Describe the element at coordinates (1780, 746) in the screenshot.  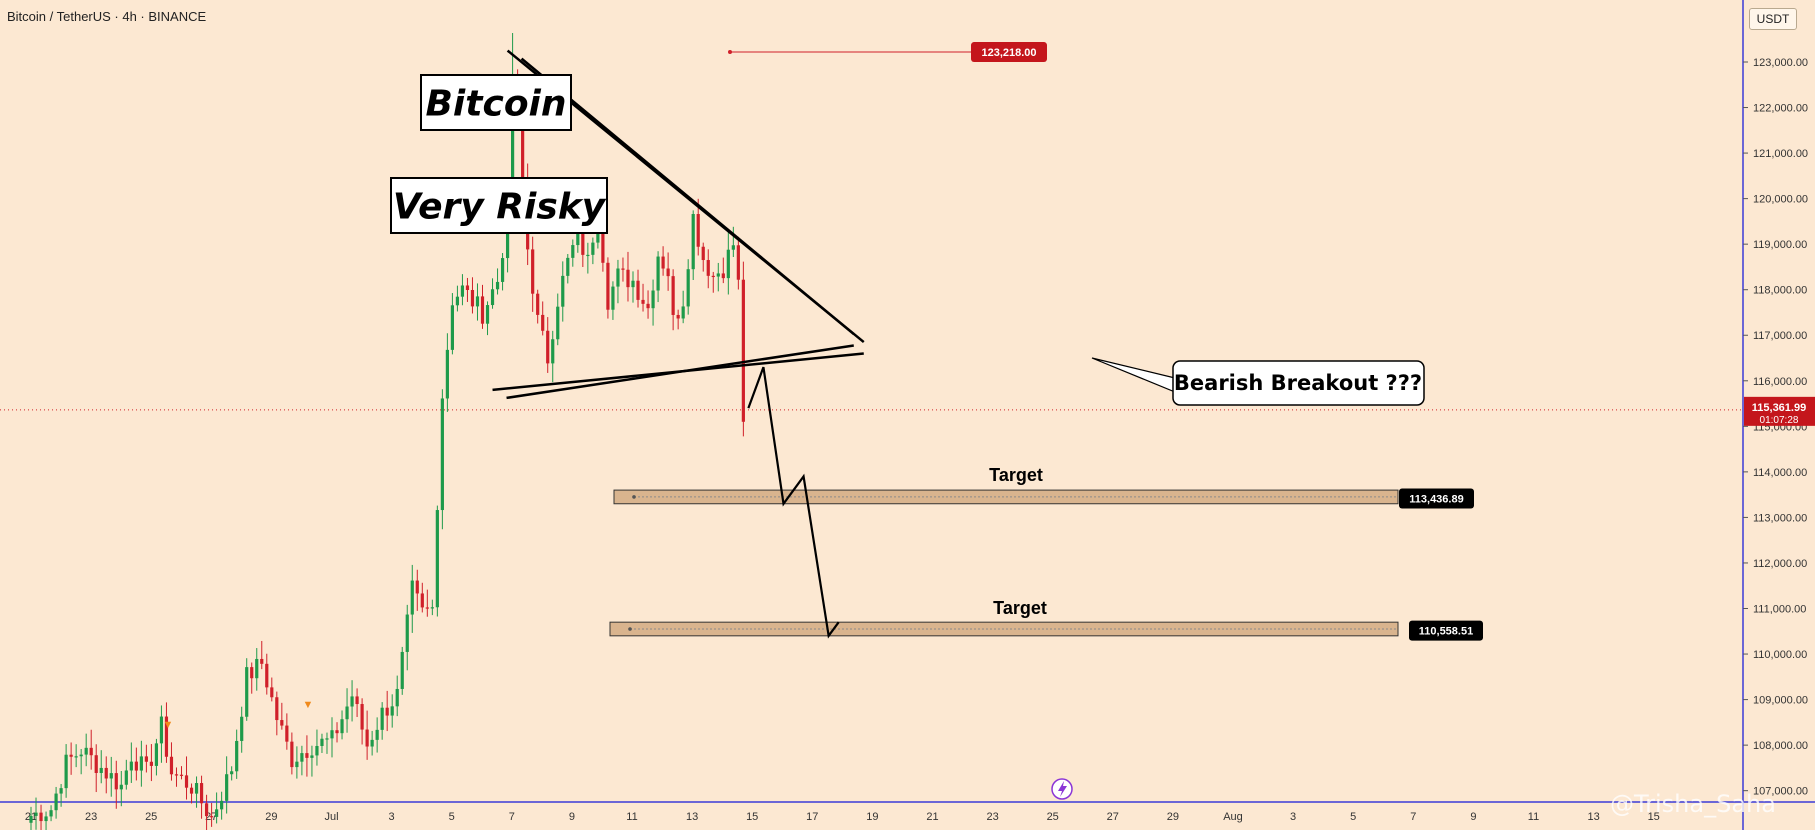
I see `y-tick-label: 108,000.00` at that location.